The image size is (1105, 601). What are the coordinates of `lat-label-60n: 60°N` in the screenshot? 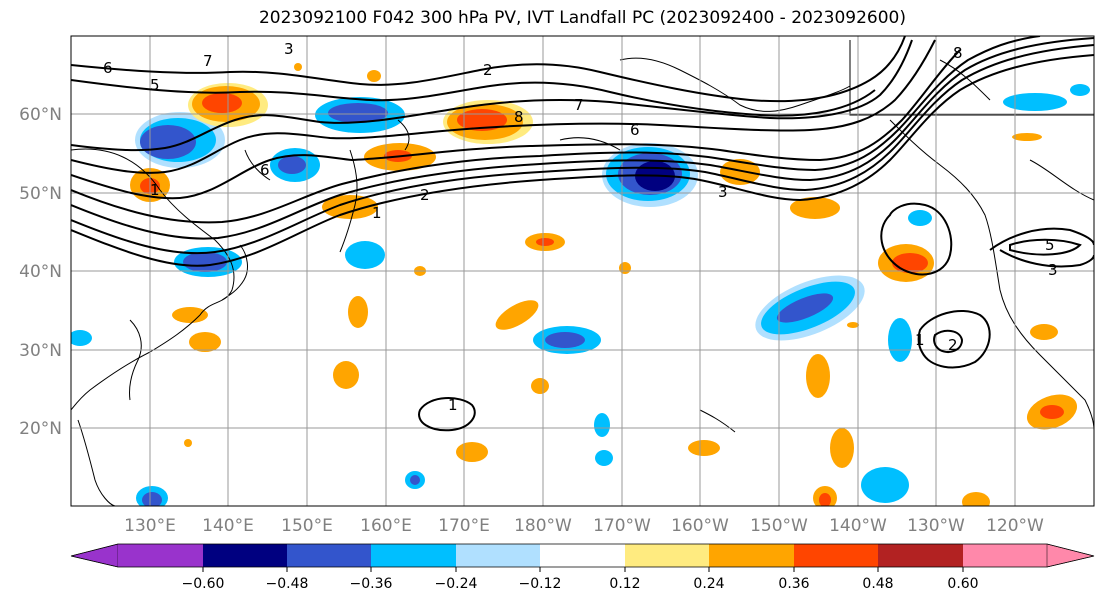 It's located at (40, 115).